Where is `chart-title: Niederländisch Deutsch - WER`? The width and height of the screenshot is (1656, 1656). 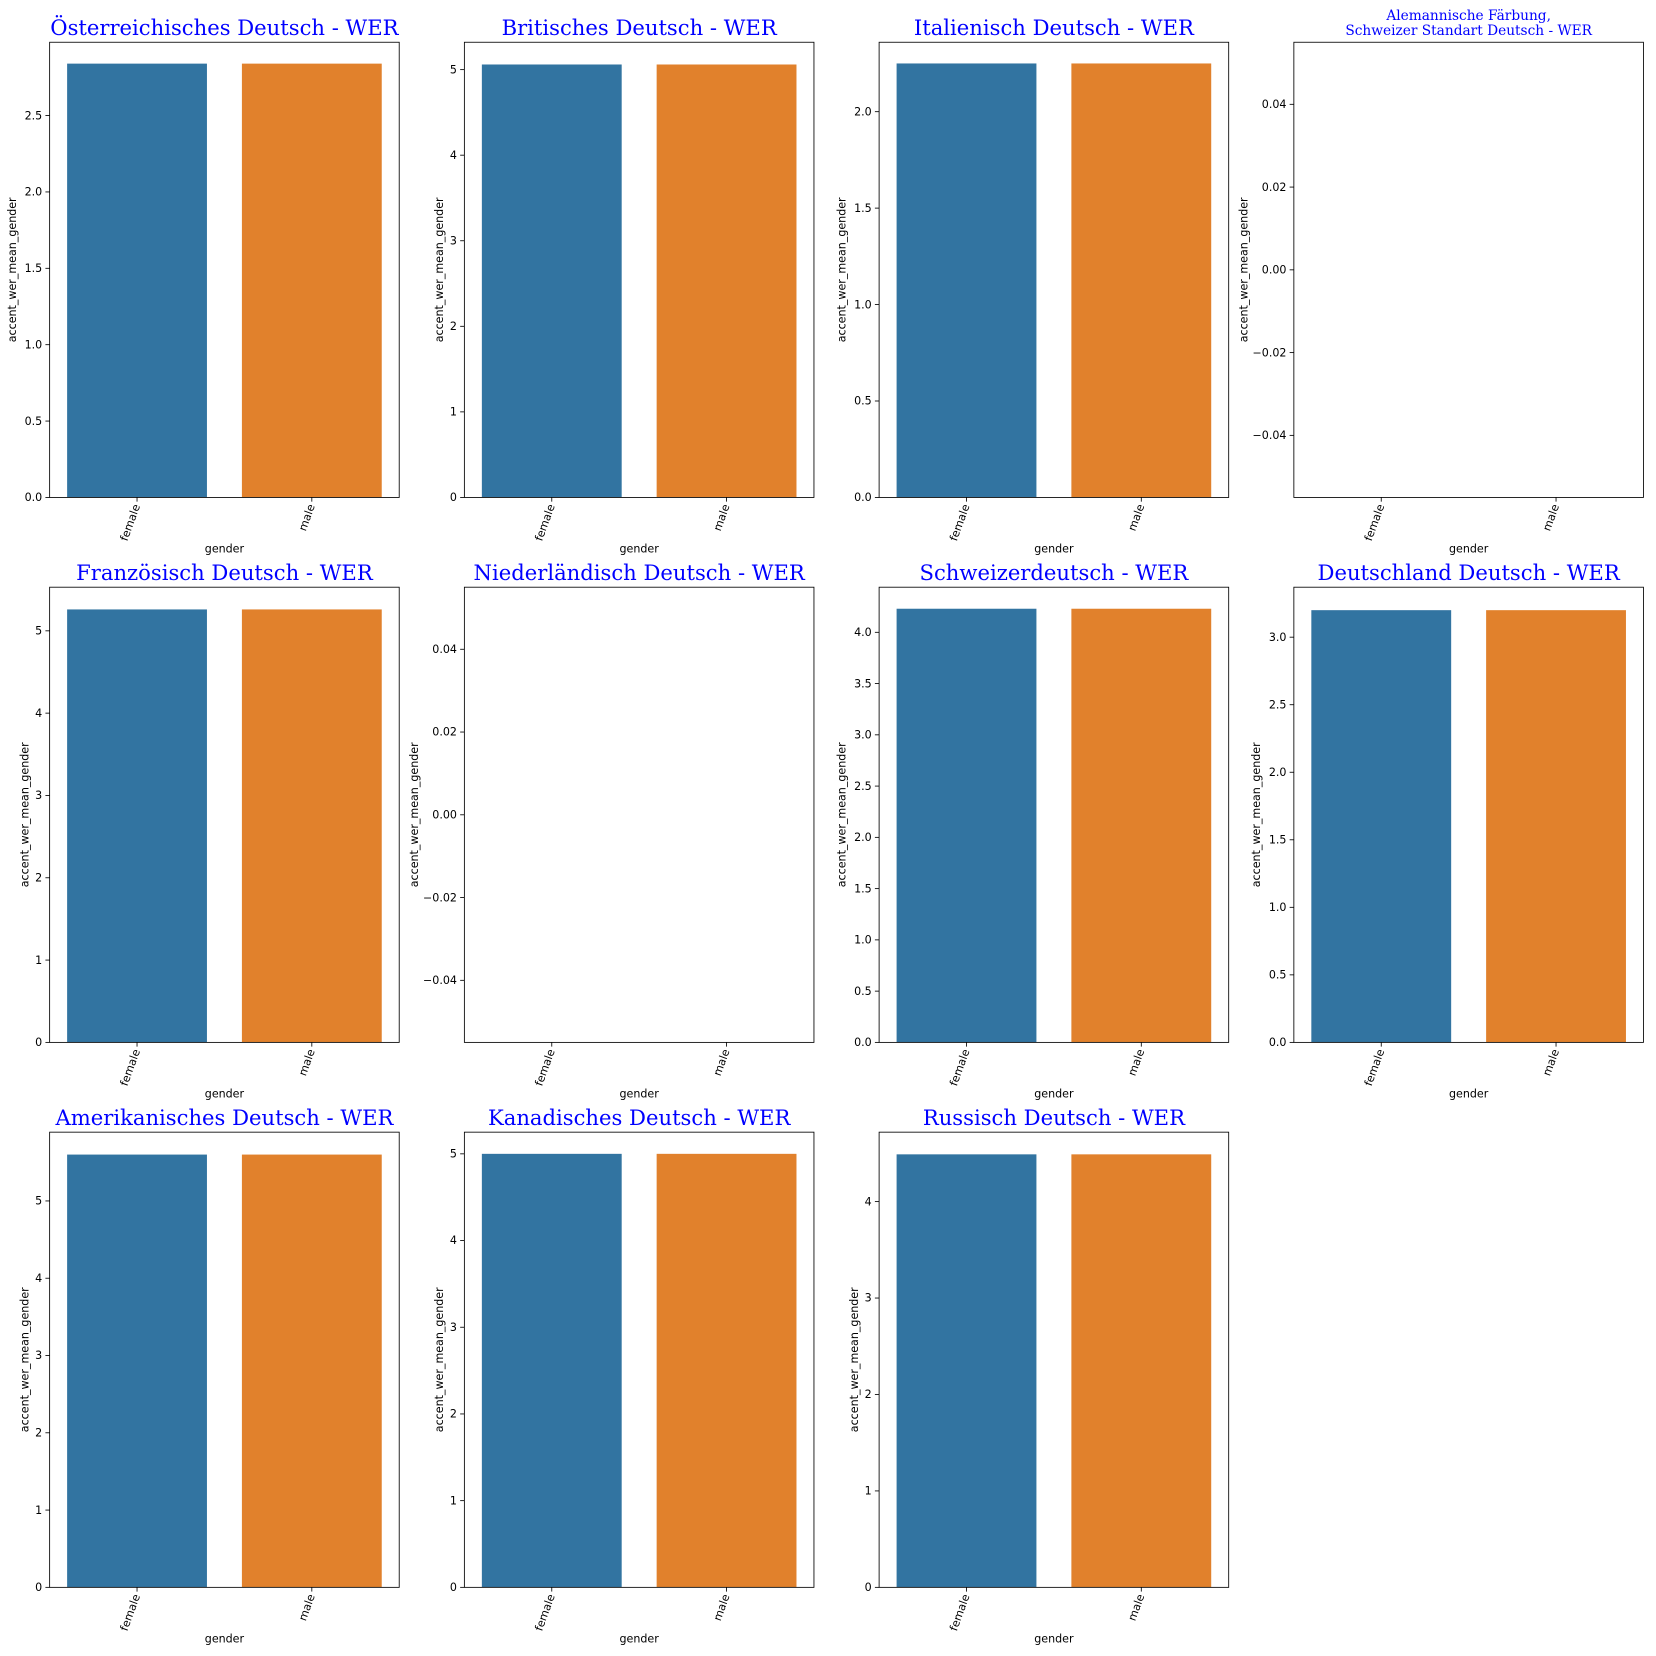
chart-title: Niederländisch Deutsch - WER is located at coordinates (640, 572).